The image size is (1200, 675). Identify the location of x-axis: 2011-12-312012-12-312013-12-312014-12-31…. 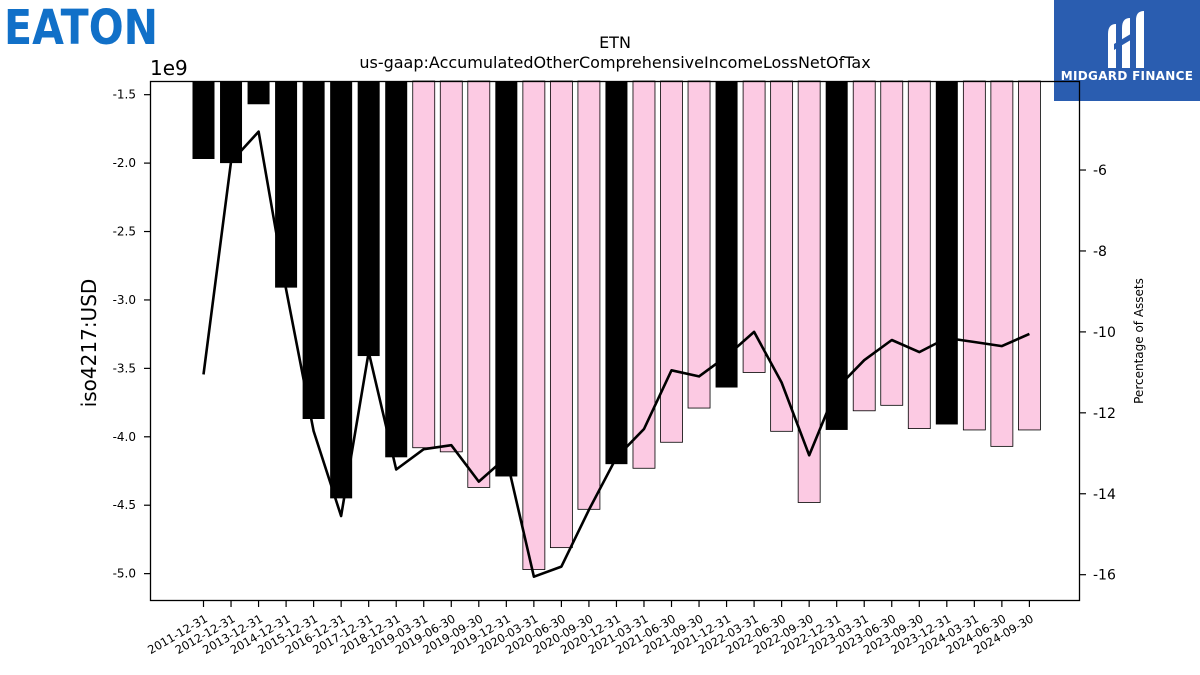
(590, 629).